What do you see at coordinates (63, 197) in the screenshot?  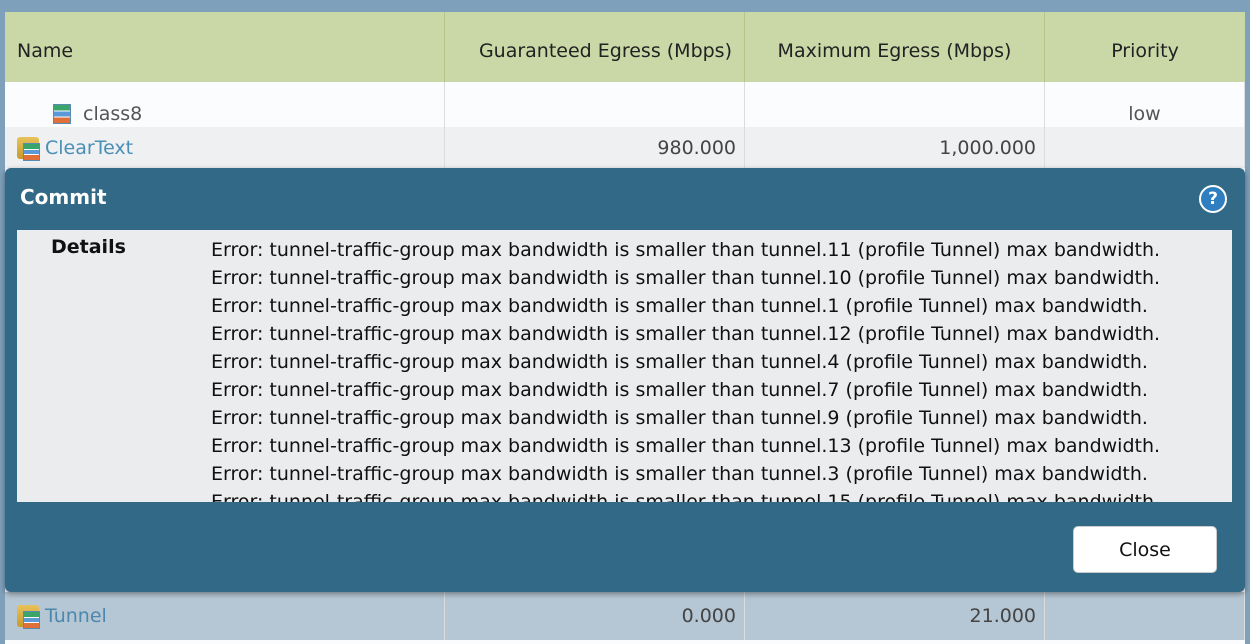 I see `dialog-title: Commit` at bounding box center [63, 197].